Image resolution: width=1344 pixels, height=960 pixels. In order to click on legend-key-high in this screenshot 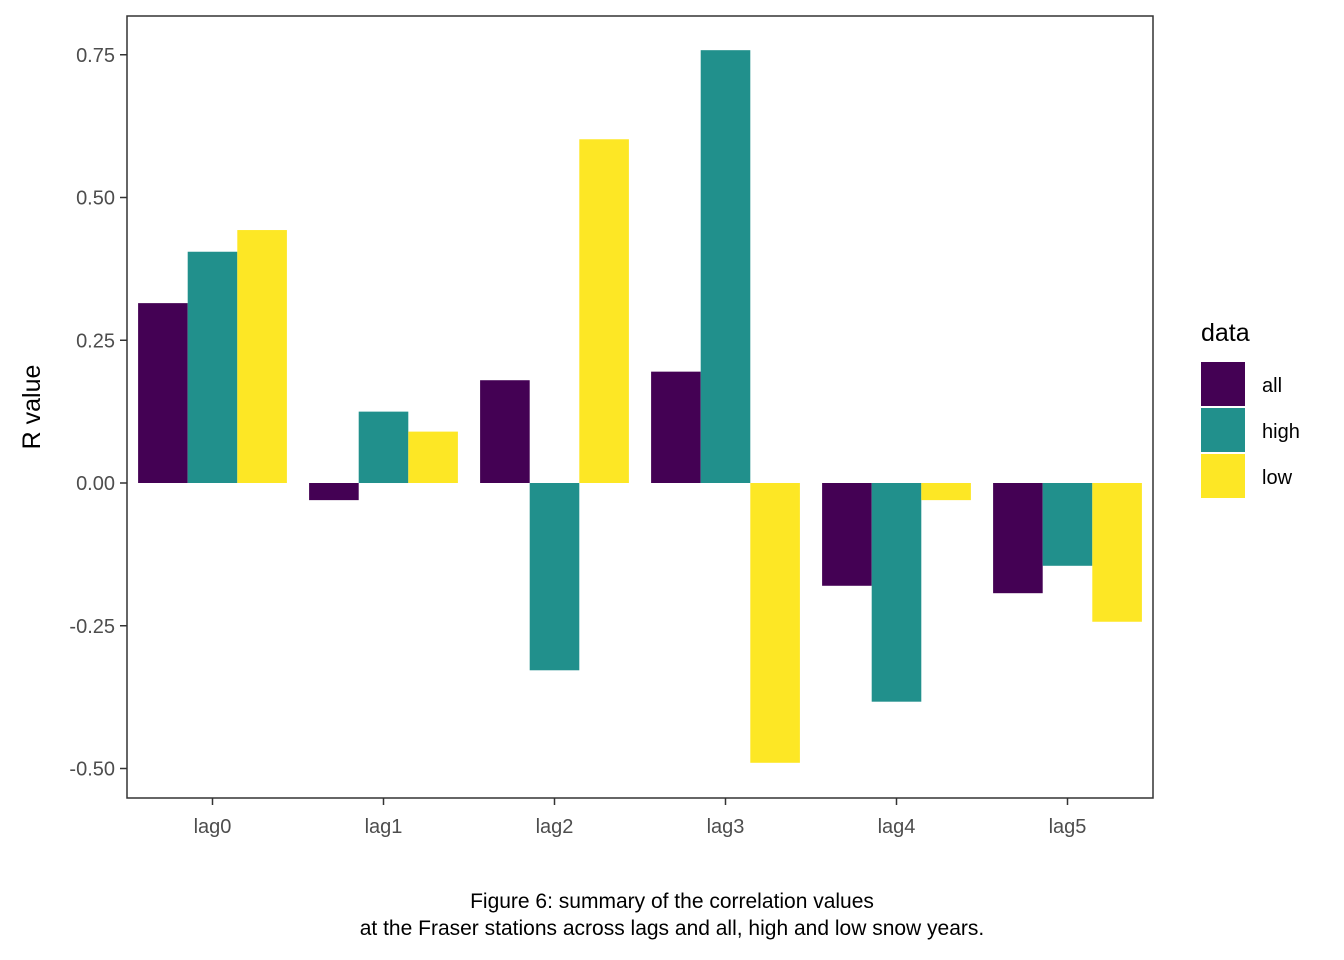, I will do `click(1223, 430)`.